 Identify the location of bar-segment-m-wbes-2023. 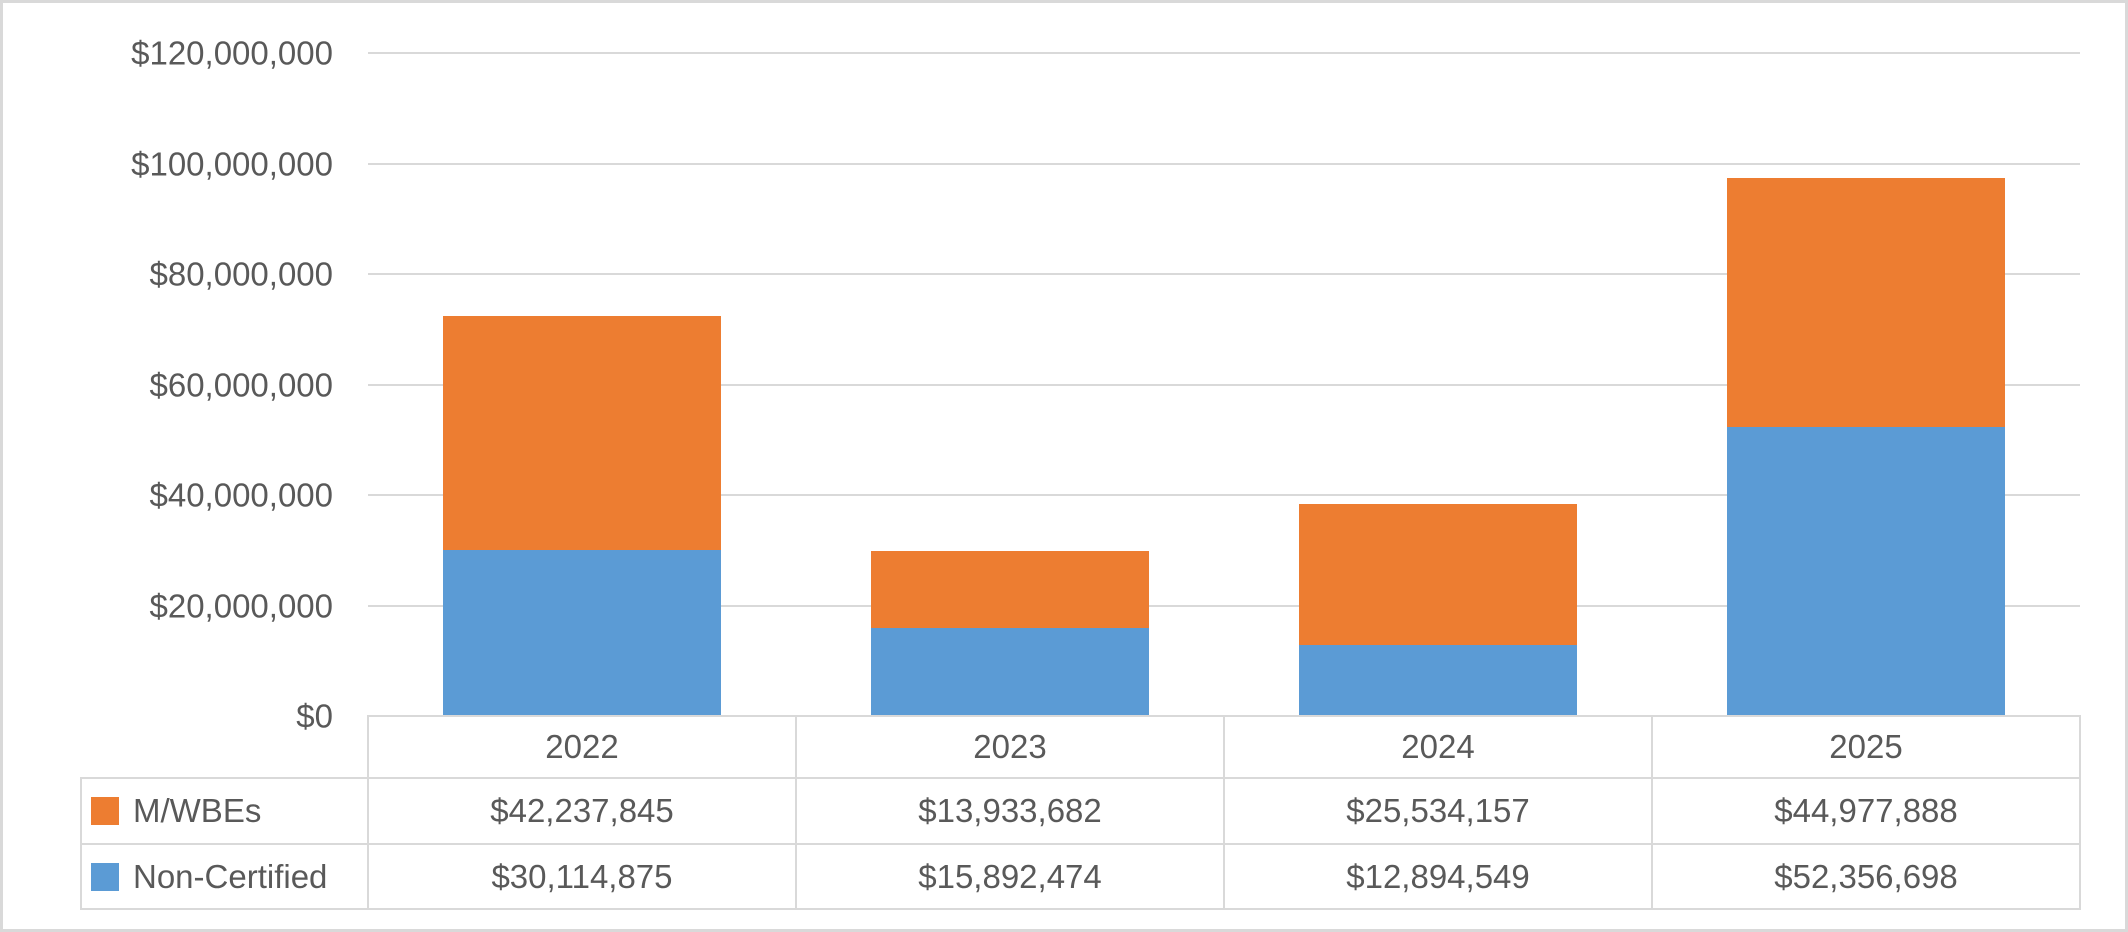
(1010, 590).